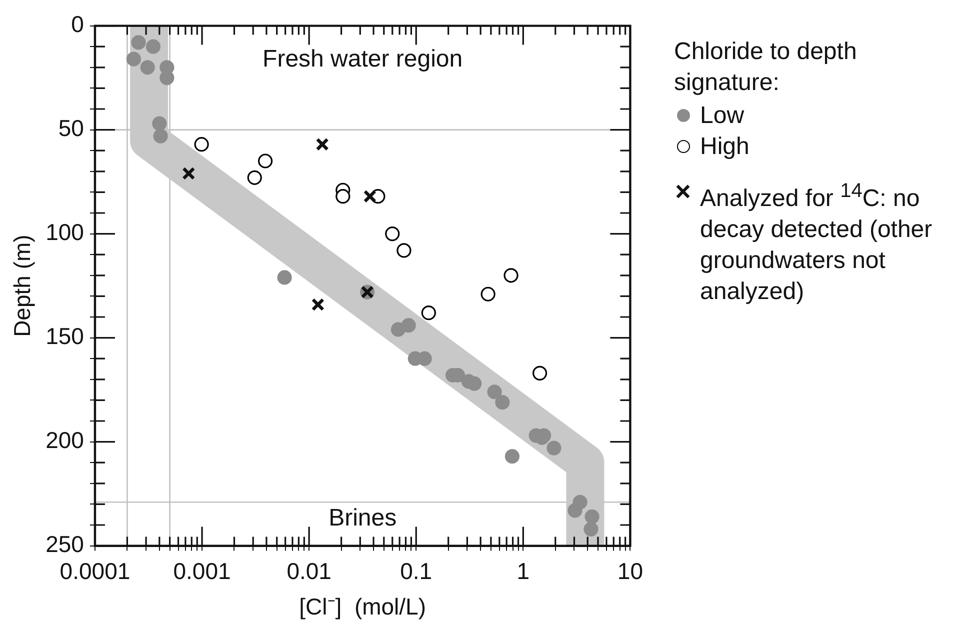 The height and width of the screenshot is (628, 971). Describe the element at coordinates (362, 58) in the screenshot. I see `ref-line-label: Fresh water region` at that location.